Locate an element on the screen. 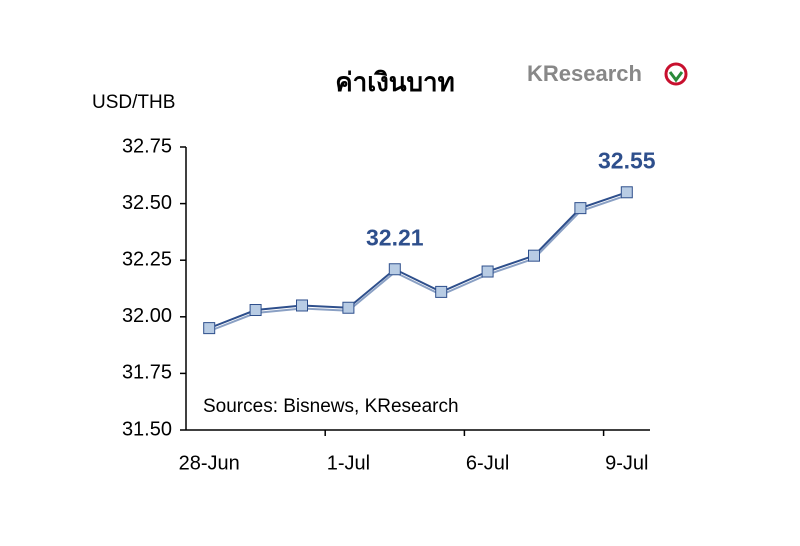 This screenshot has width=800, height=546. logo-icon is located at coordinates (676, 74).